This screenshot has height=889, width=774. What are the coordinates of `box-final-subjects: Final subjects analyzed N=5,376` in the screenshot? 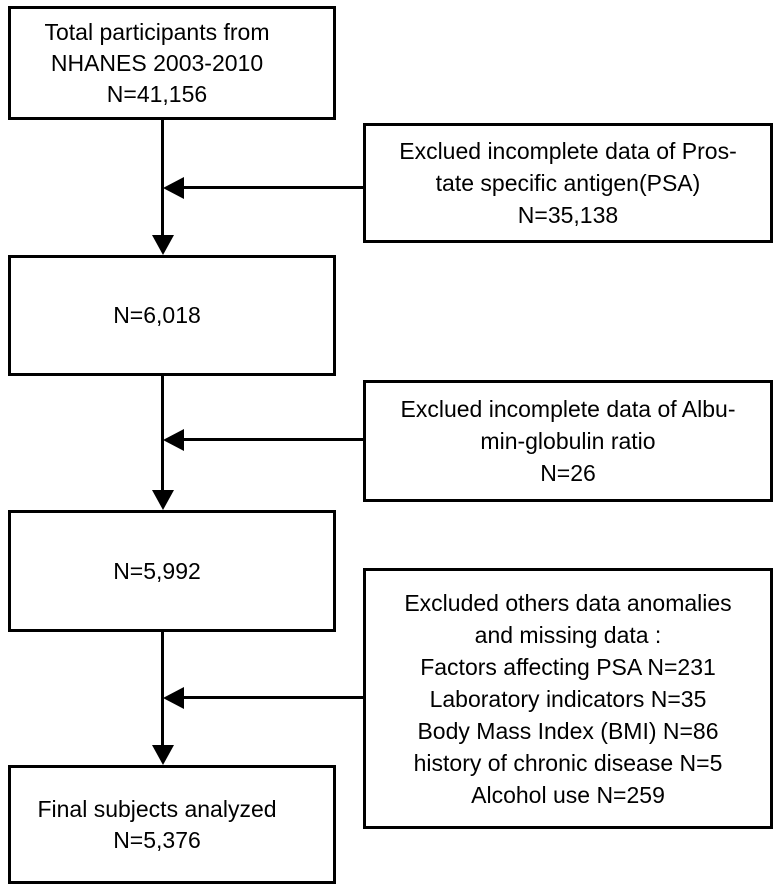 It's located at (172, 824).